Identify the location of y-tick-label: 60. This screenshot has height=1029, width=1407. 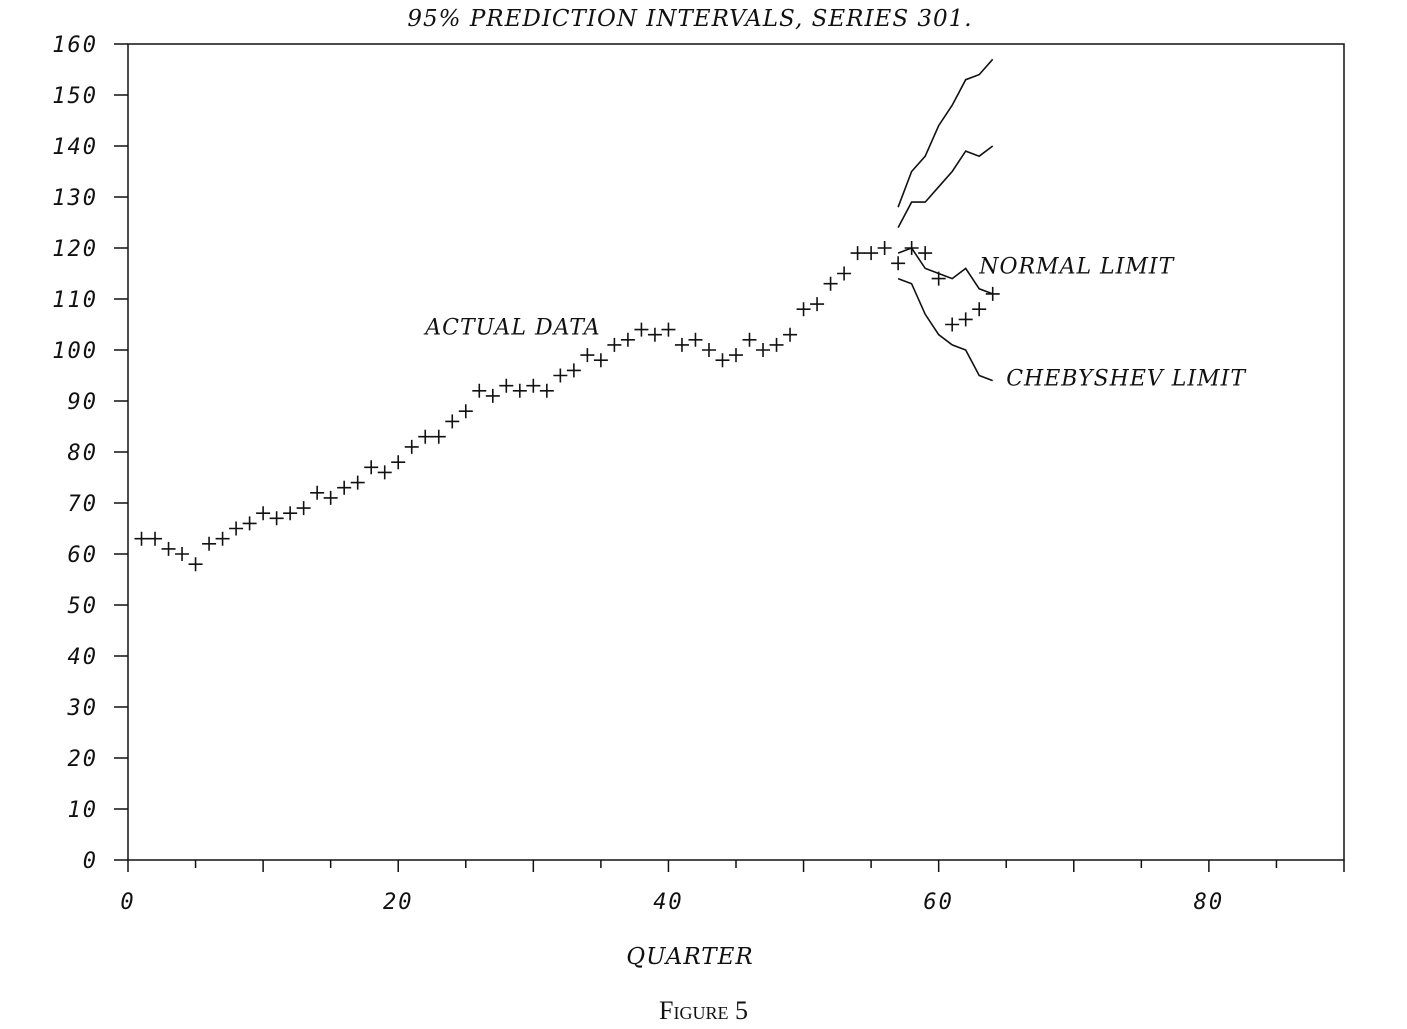
(83, 555).